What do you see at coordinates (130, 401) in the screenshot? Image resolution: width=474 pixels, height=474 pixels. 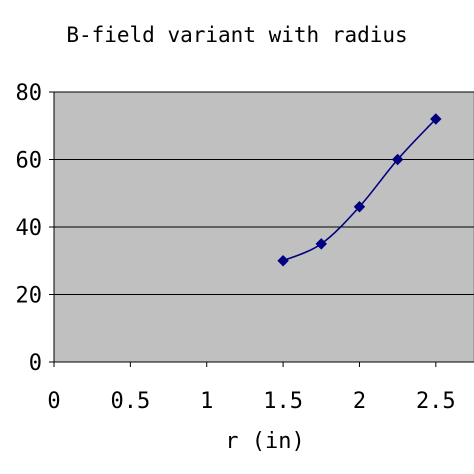 I see `x-tick-label: 0.5` at bounding box center [130, 401].